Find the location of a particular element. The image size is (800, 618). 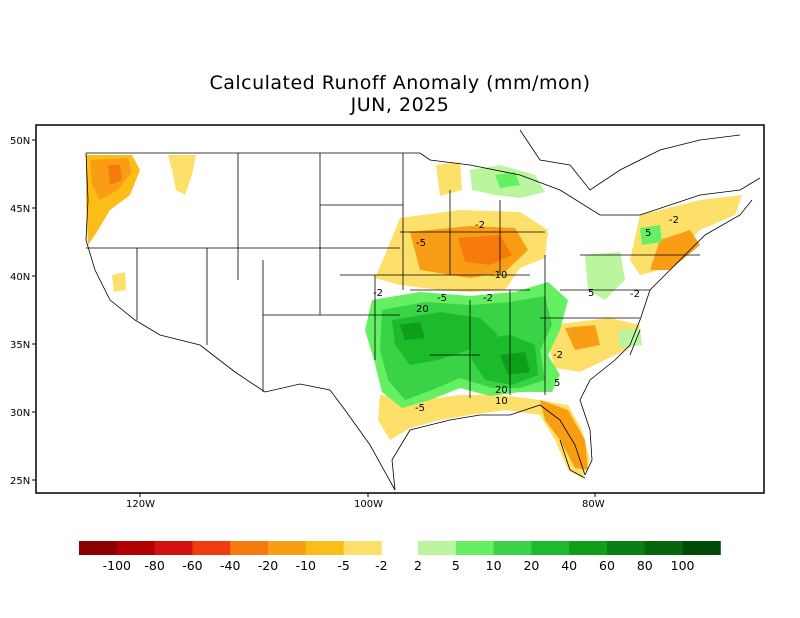

longitude-axis: 120W 100W 80W is located at coordinates (365, 501).